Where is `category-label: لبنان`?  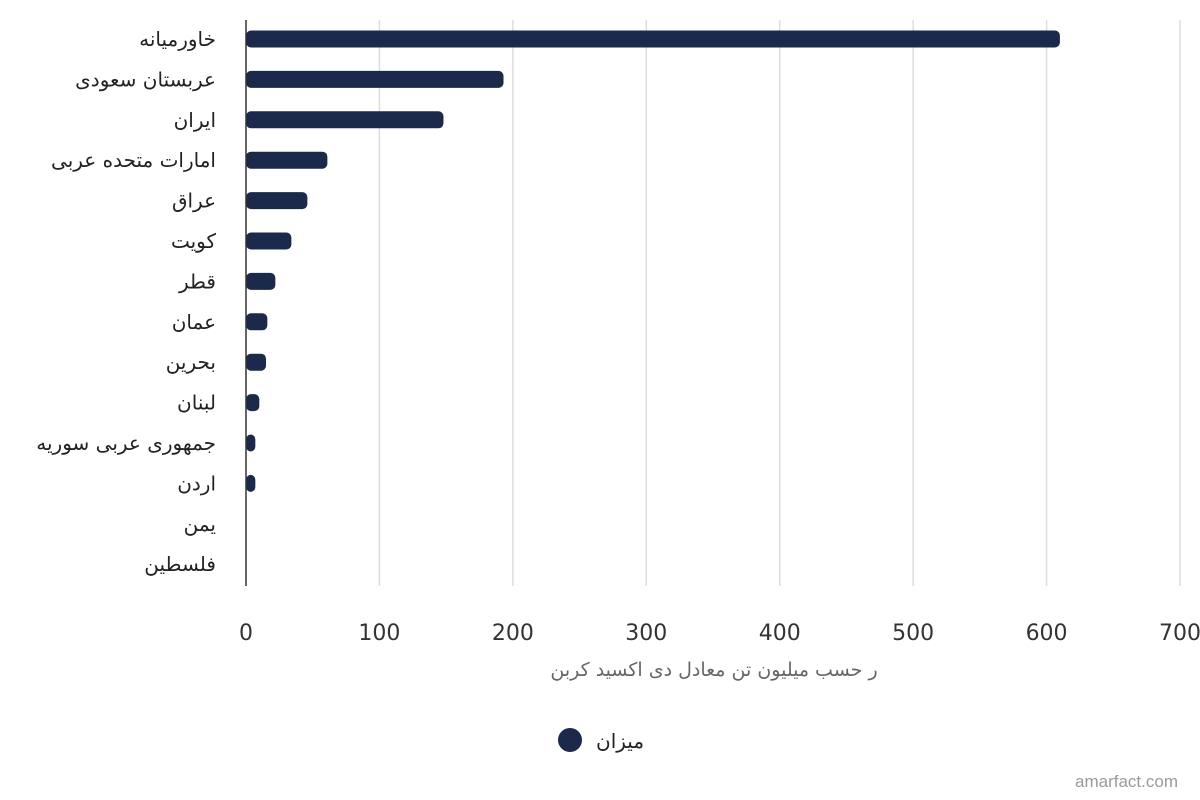
category-label: لبنان is located at coordinates (196, 403).